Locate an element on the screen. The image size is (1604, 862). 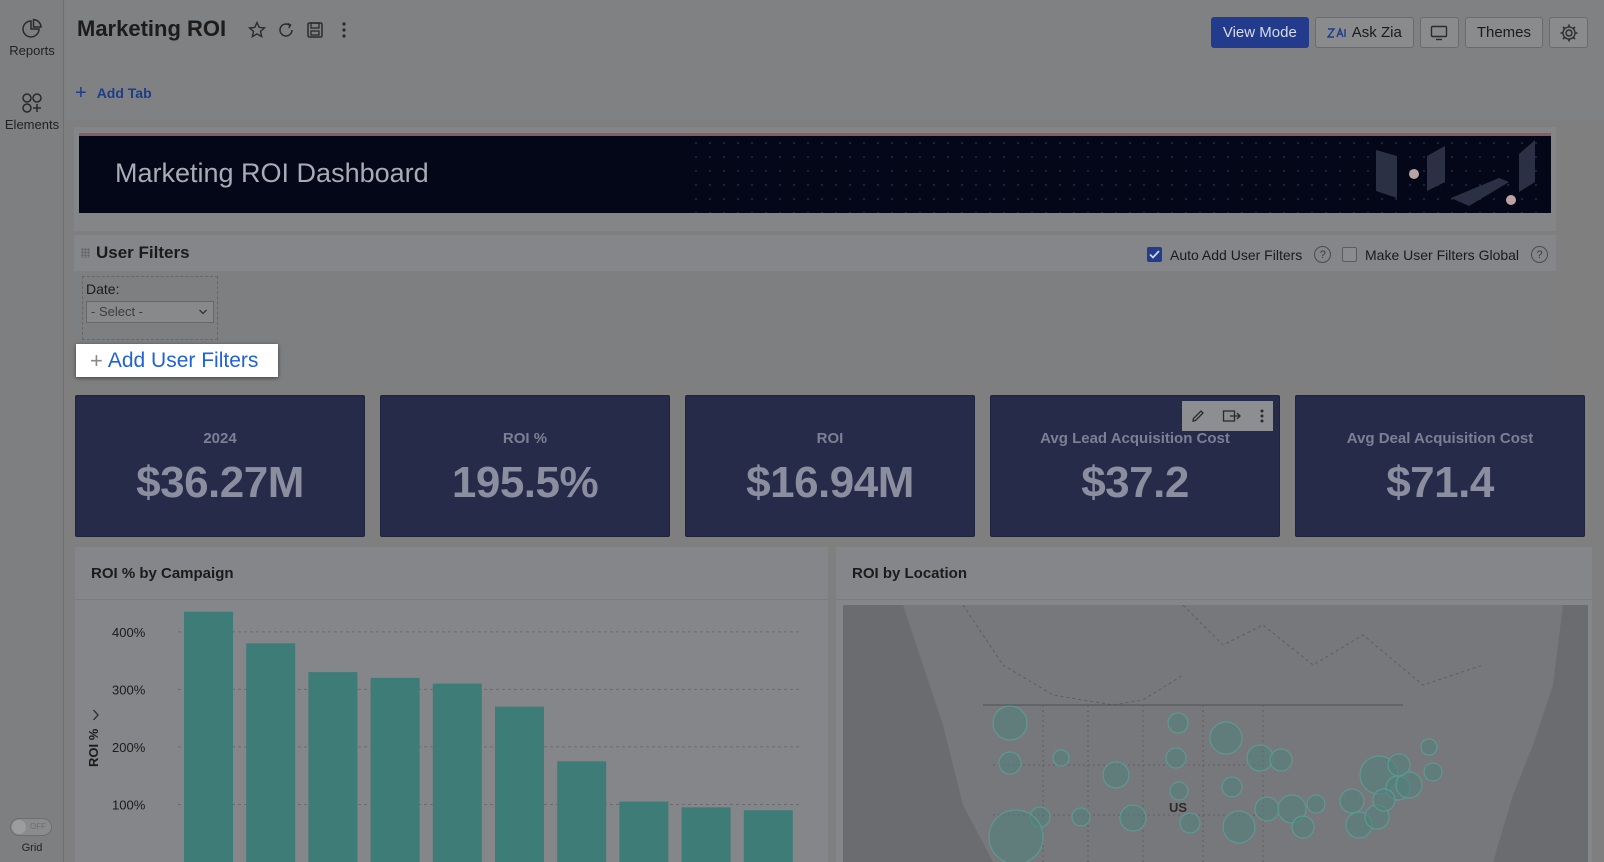
make-global-checkbox is located at coordinates (1349, 254).